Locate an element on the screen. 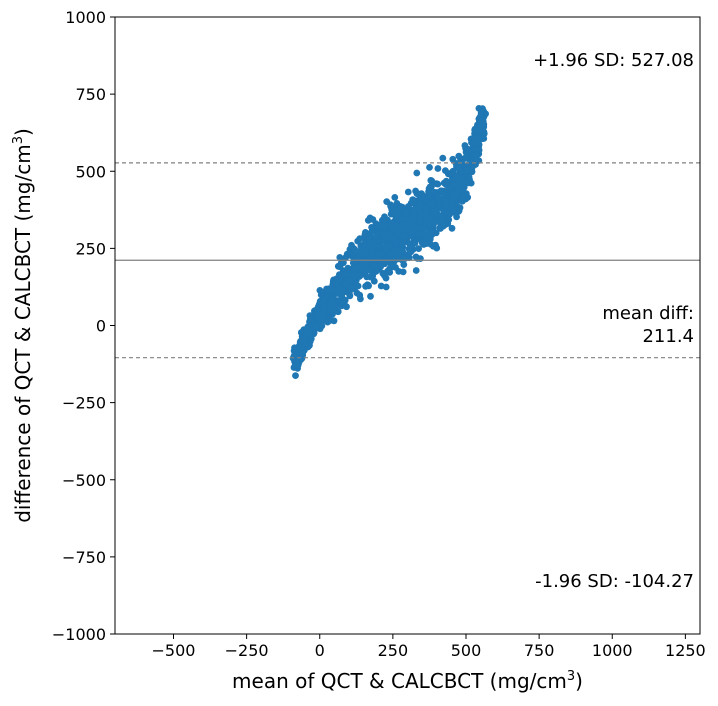 The image size is (718, 706). lower-limit-annotation: -1.96 SD: -104.27 is located at coordinates (614, 581).